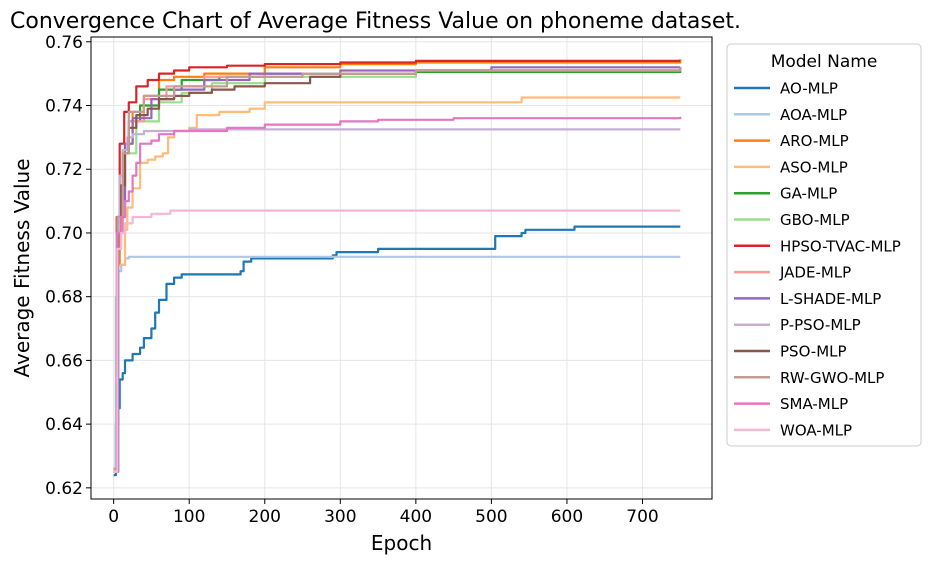 Image resolution: width=930 pixels, height=563 pixels. Describe the element at coordinates (265, 517) in the screenshot. I see `x-tick-label: 200` at that location.